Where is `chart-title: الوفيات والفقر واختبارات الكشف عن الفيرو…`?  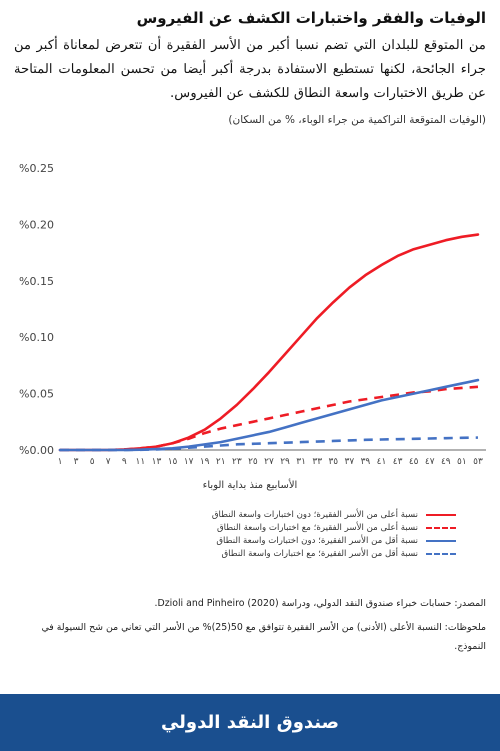 chart-title: الوفيات والفقر واختبارات الكشف عن الفيرو… is located at coordinates (311, 18).